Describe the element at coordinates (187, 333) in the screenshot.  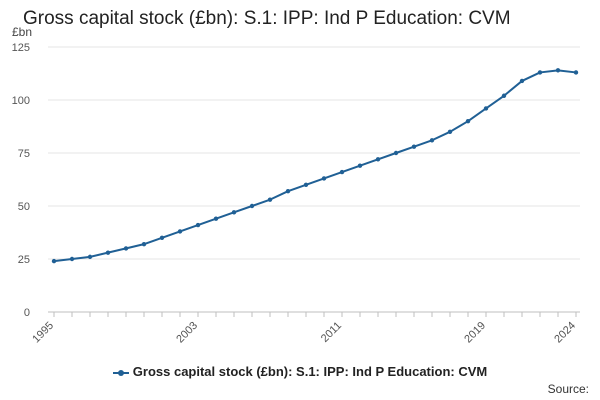
I see `x-tick-label: 2003` at that location.